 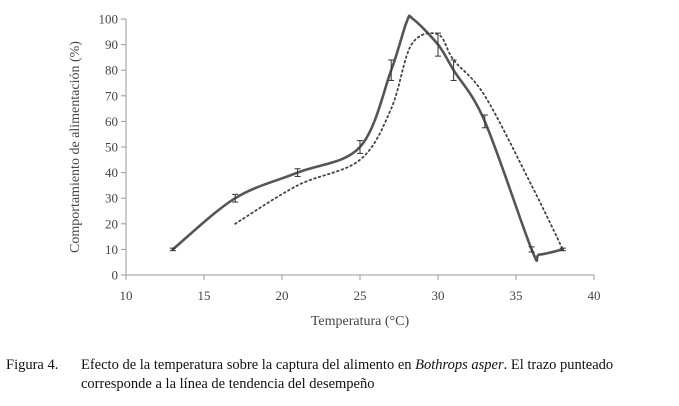 What do you see at coordinates (111, 70) in the screenshot?
I see `y-tick-label: 80` at bounding box center [111, 70].